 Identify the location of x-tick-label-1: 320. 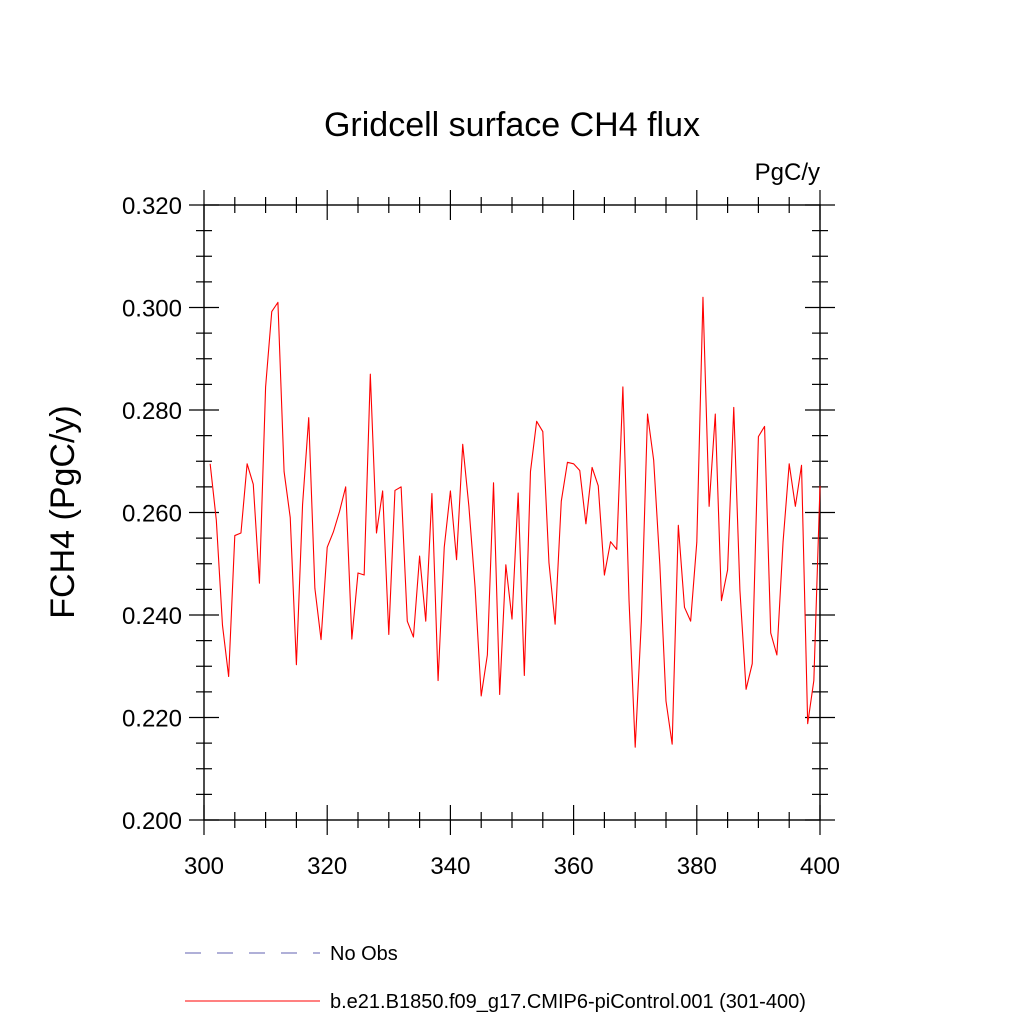
(327, 866).